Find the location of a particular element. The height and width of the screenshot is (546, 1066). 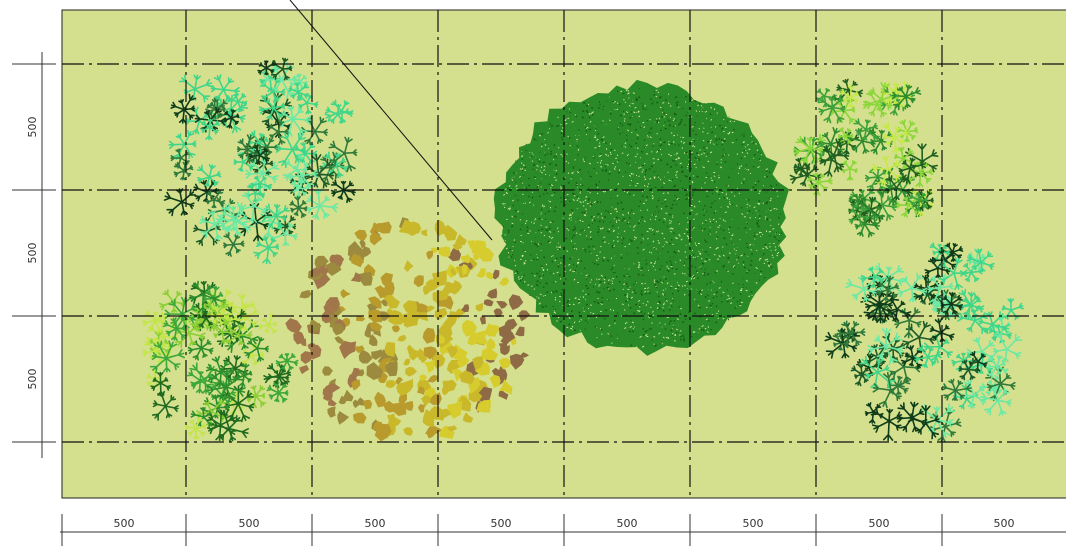

light-green-shrub-bottom-left is located at coordinates (220, 361).